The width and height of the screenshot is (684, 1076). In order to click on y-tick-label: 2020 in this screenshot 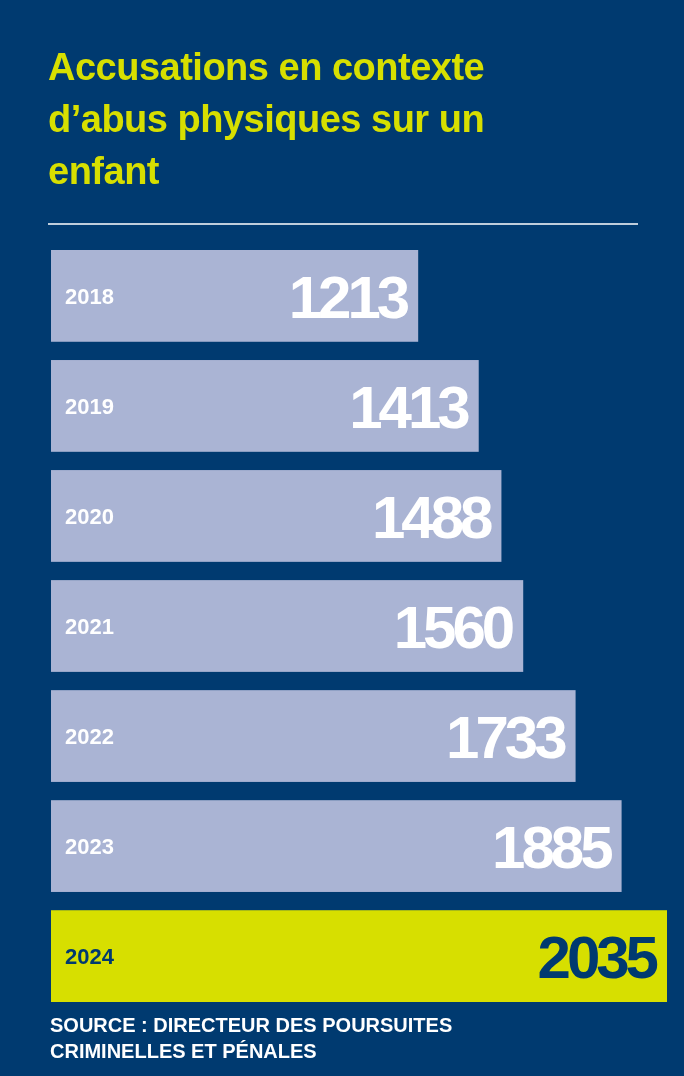, I will do `click(89, 516)`.